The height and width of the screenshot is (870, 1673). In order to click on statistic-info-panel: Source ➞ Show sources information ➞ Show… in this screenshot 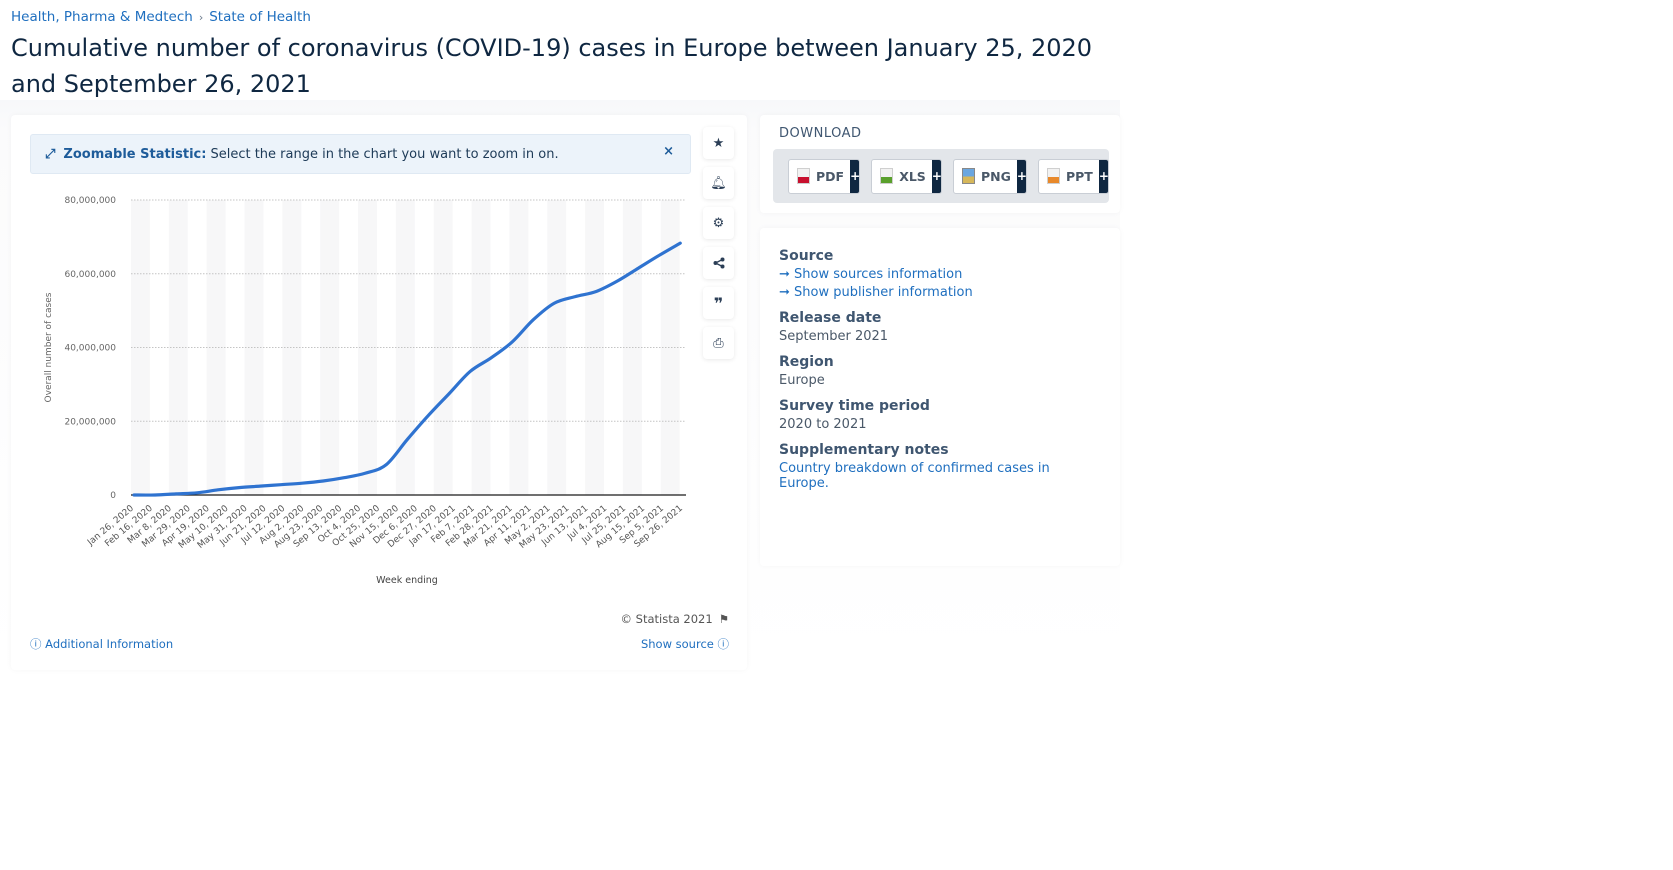, I will do `click(940, 397)`.